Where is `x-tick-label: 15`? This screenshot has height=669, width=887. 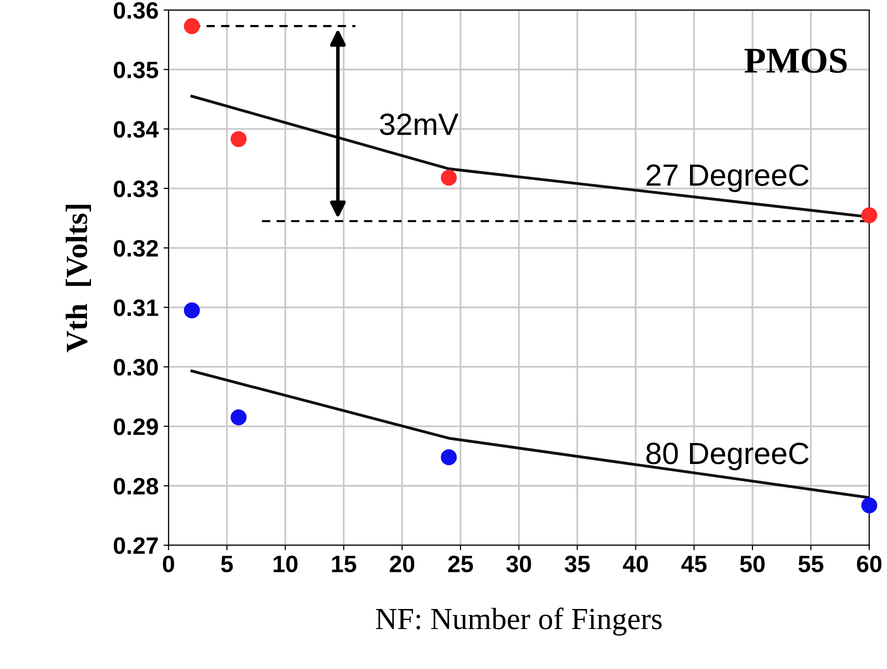
x-tick-label: 15 is located at coordinates (344, 564).